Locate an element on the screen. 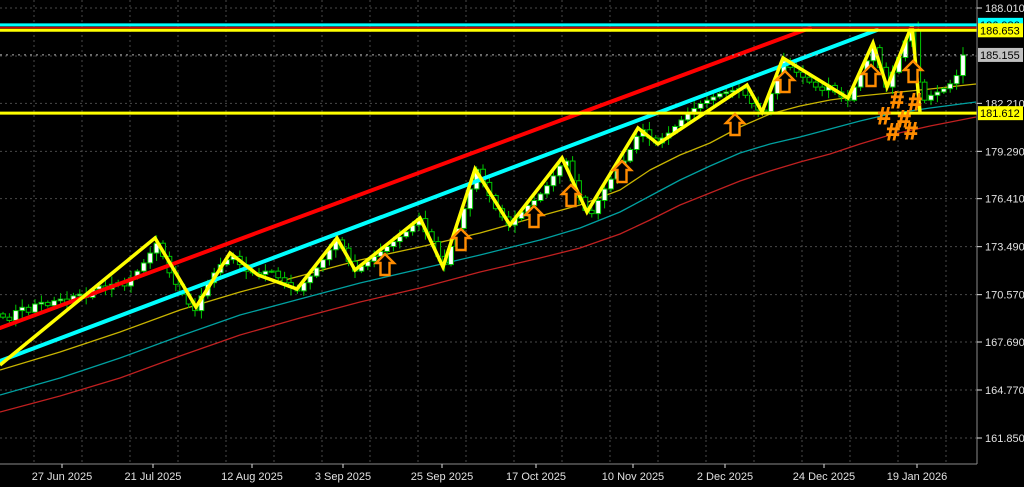  date-tick-label: 19 Jan 2026 is located at coordinates (917, 477).